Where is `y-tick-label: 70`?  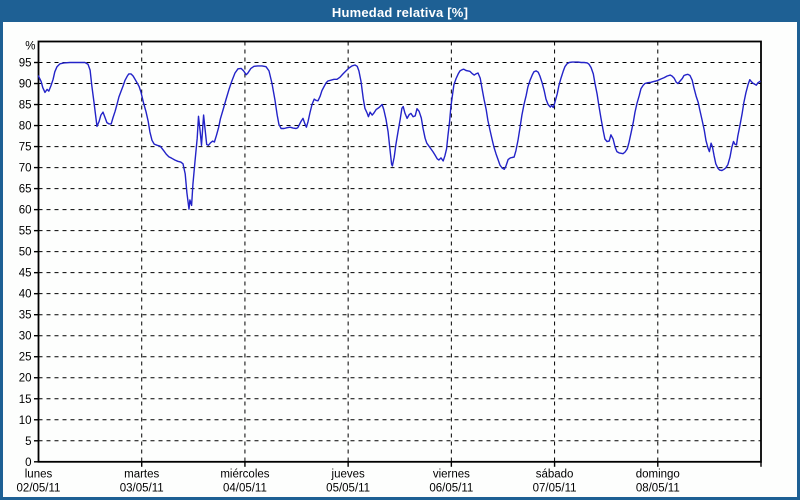
y-tick-label: 70 is located at coordinates (25, 169).